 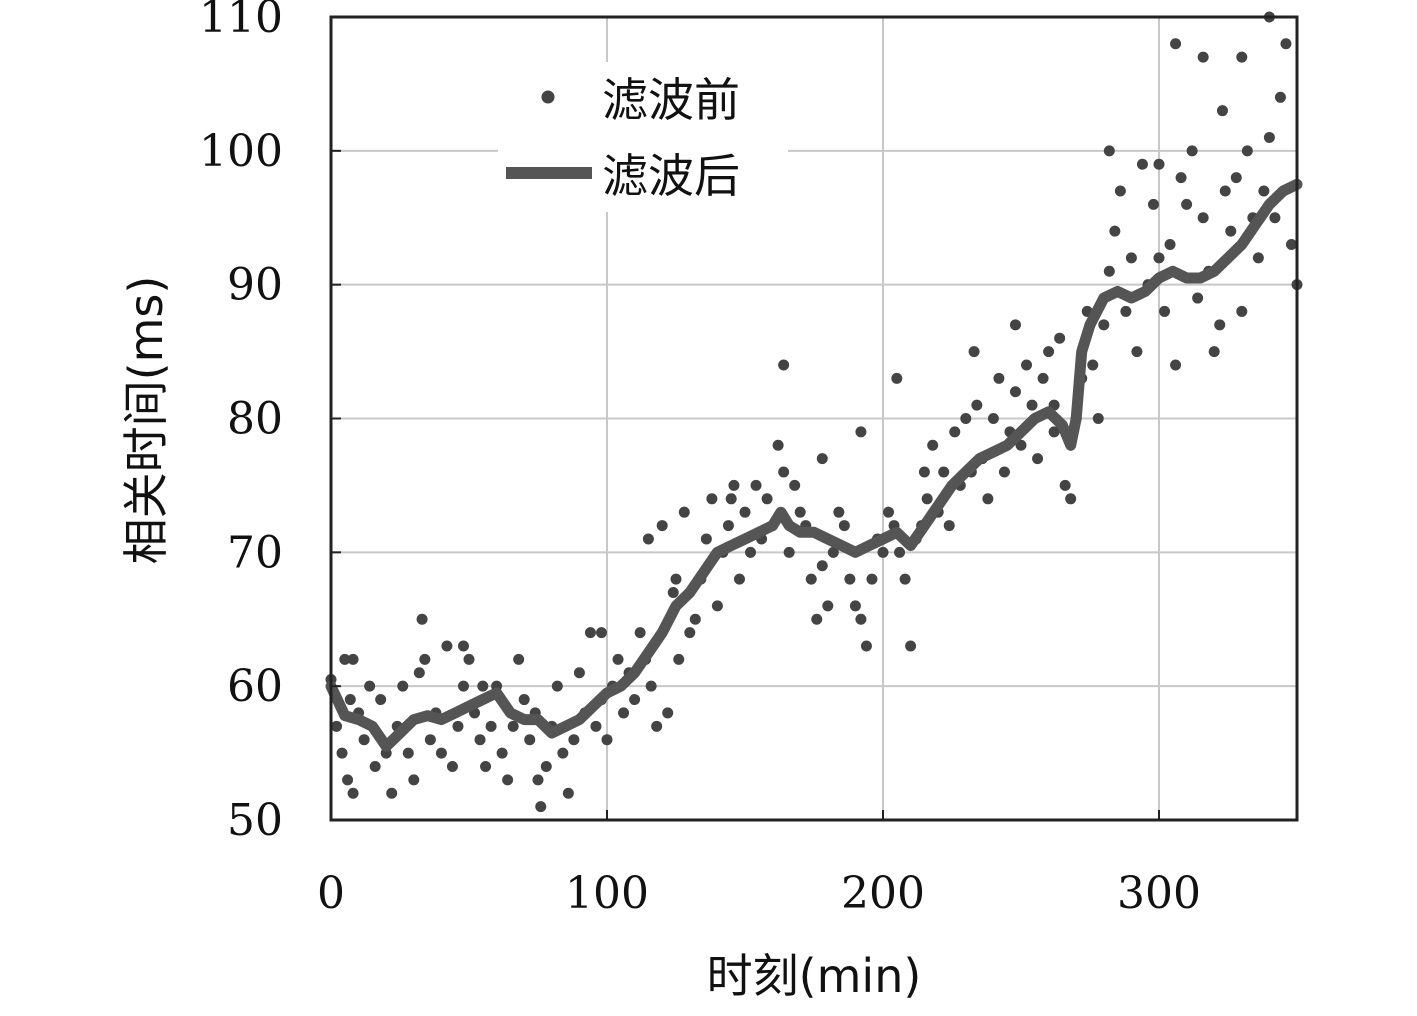 I want to click on x-axis-label: 时刻(min), so click(x=814, y=976).